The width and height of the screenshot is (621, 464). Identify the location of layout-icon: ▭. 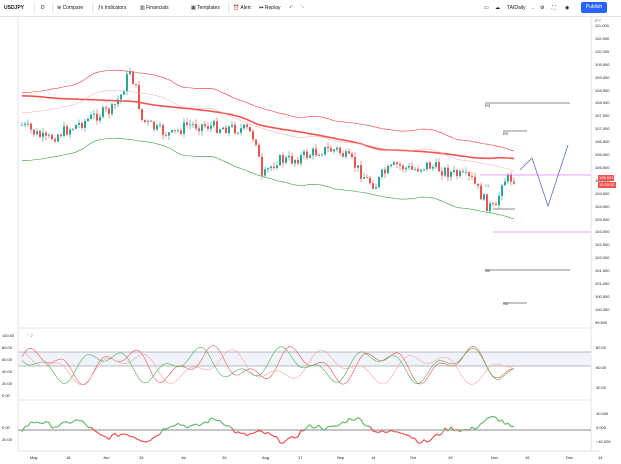
(486, 8).